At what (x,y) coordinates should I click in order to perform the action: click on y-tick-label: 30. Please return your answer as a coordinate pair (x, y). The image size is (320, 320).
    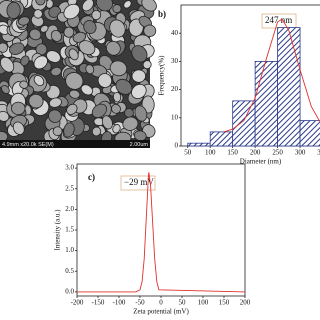
    Looking at the image, I should click on (175, 61).